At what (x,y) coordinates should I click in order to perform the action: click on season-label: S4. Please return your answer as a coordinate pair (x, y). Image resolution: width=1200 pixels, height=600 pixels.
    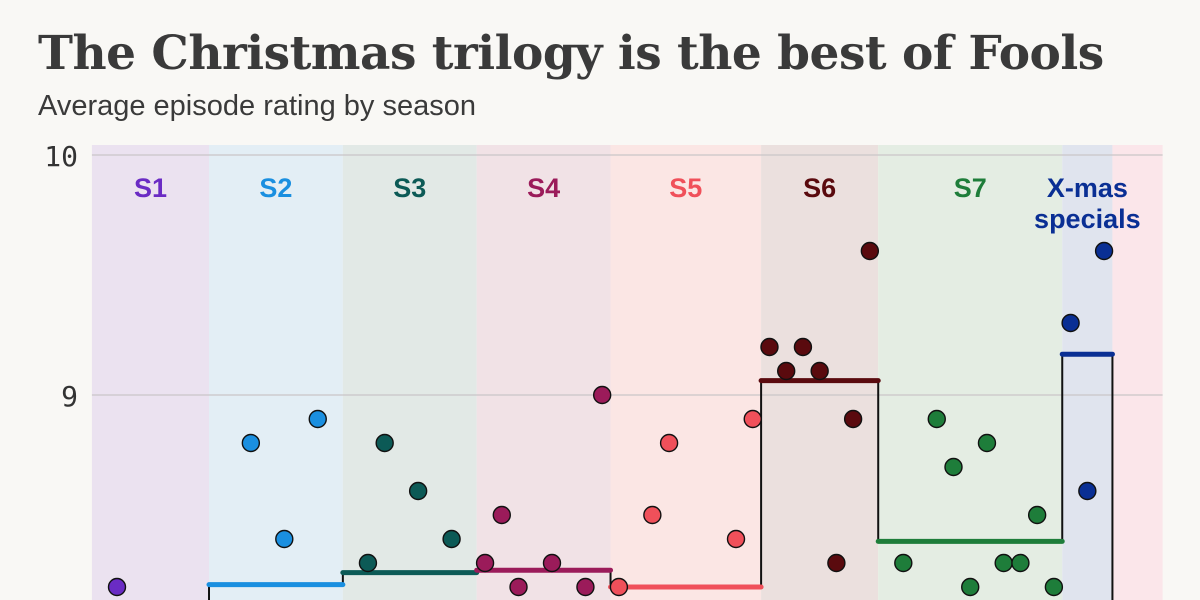
    Looking at the image, I should click on (543, 188).